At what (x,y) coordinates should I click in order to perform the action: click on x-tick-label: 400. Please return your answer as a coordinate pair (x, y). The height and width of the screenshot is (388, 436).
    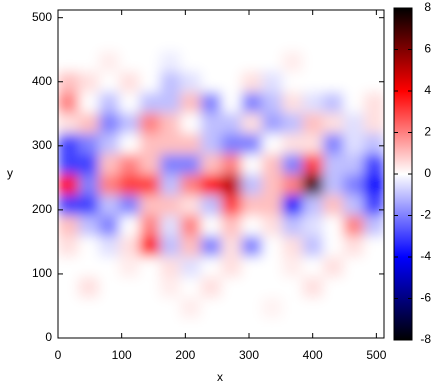
    Looking at the image, I should click on (313, 355).